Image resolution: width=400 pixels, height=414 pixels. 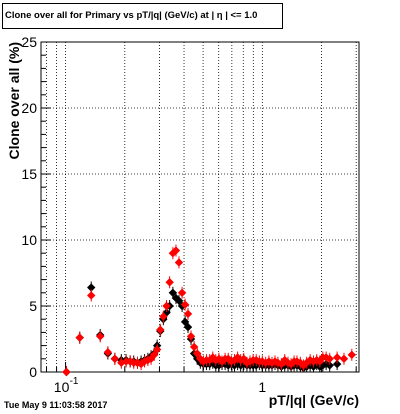 I want to click on x-tick-labels: 10 -1 1, so click(x=160, y=385).